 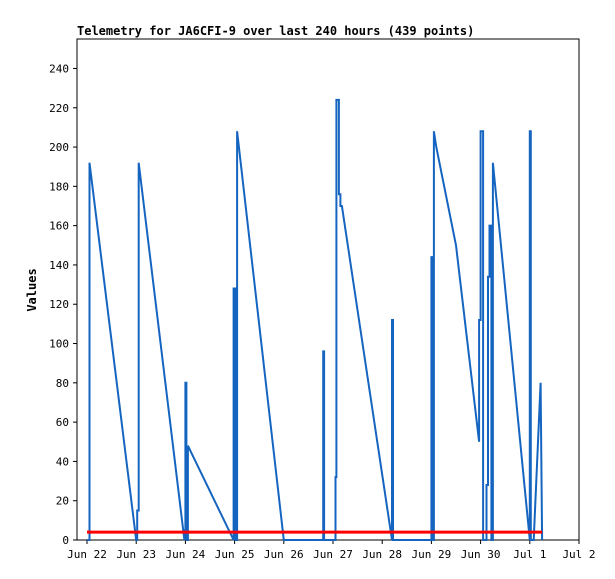 I want to click on x-tick-label: Jun 23, so click(x=136, y=554).